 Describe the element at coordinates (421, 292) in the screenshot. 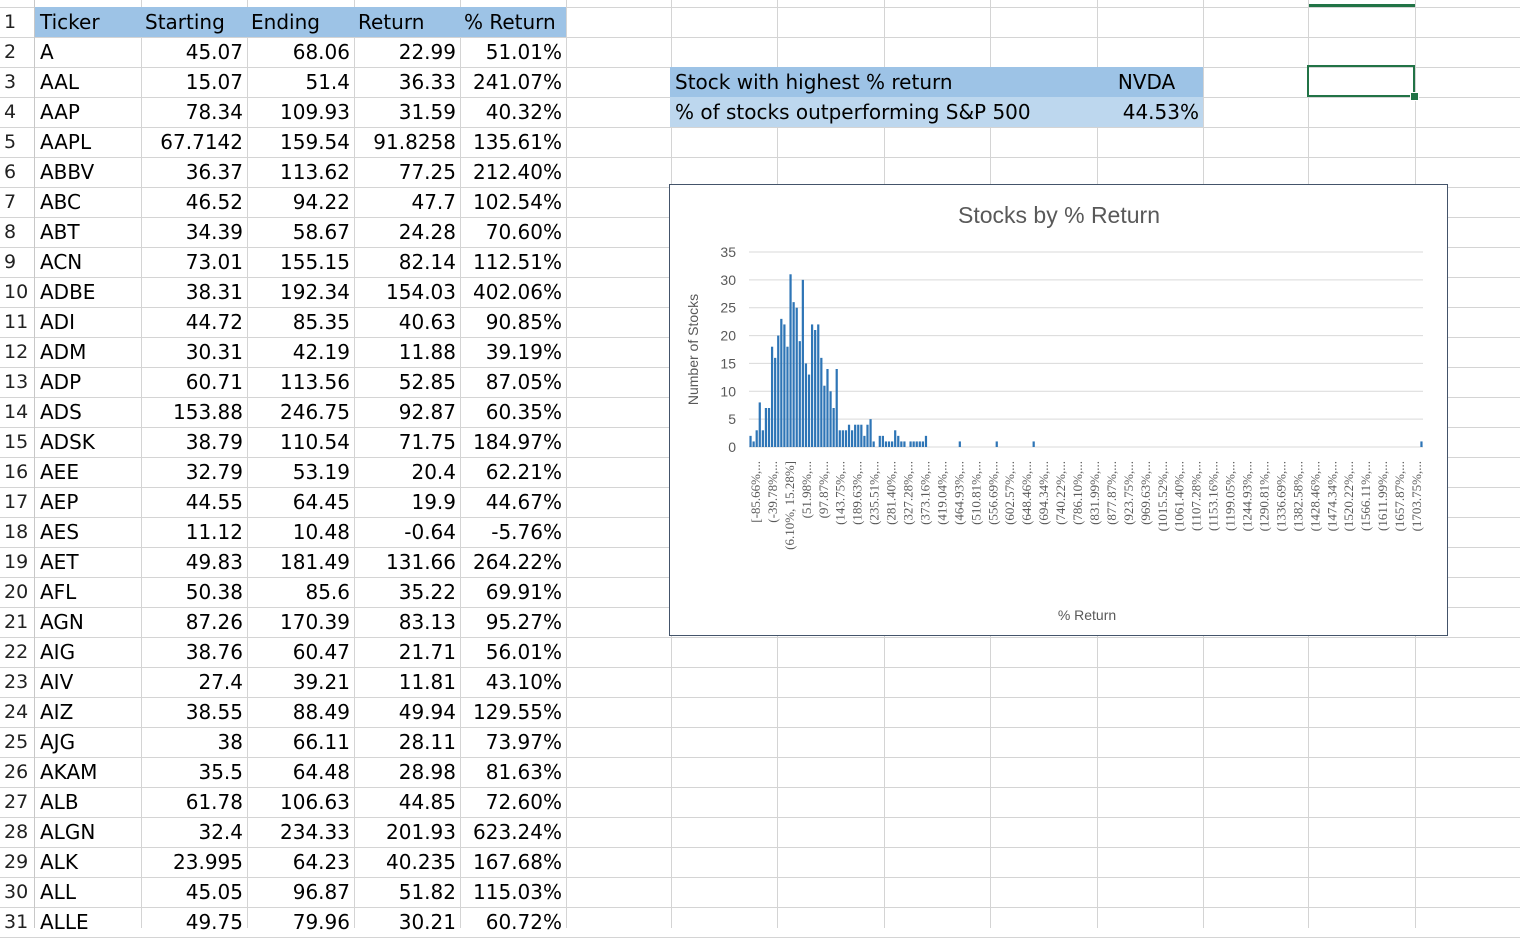

I see `cell-return: 154.03` at that location.